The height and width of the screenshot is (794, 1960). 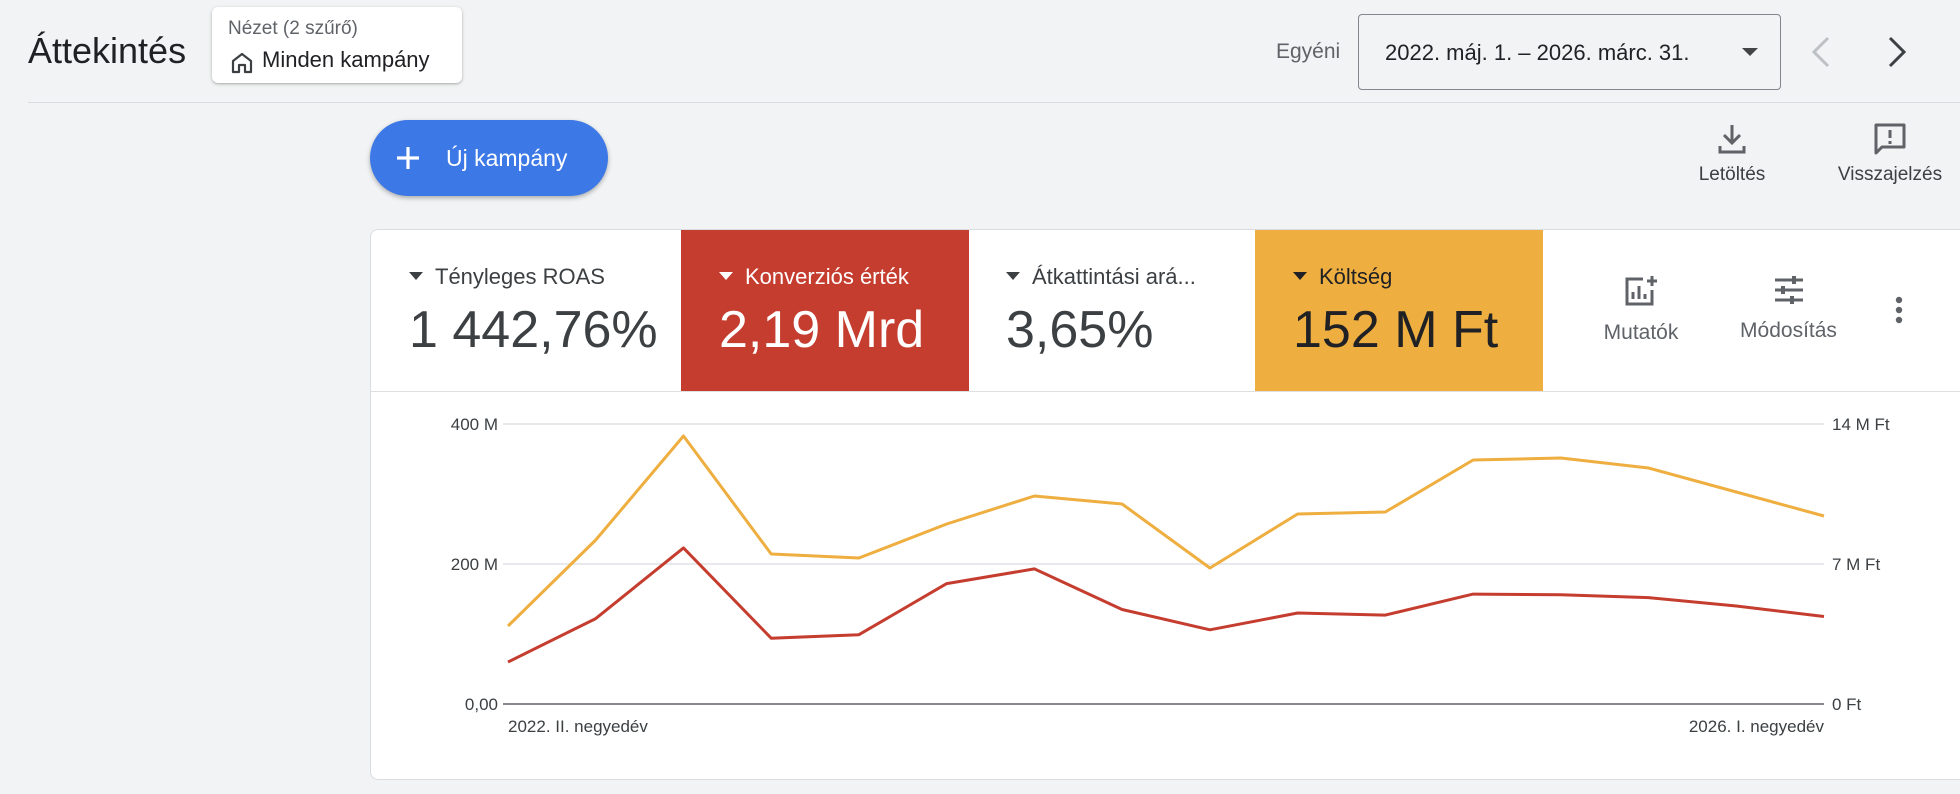 What do you see at coordinates (1890, 139) in the screenshot?
I see `feedback-icon` at bounding box center [1890, 139].